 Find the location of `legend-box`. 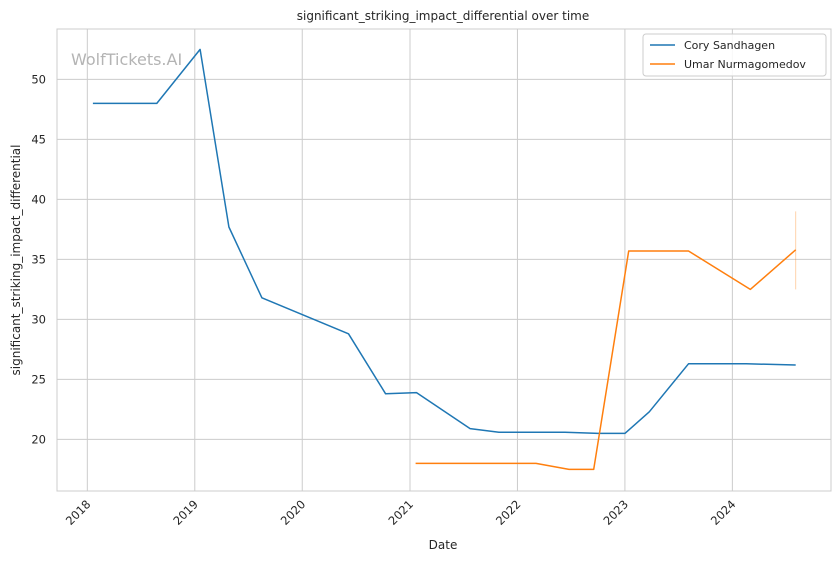

legend-box is located at coordinates (734, 55).